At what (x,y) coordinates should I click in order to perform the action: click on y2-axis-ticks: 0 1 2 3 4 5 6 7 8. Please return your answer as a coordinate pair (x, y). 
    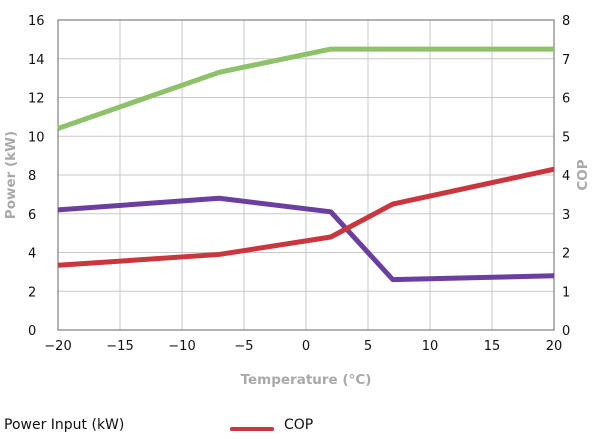
    Looking at the image, I should click on (566, 176).